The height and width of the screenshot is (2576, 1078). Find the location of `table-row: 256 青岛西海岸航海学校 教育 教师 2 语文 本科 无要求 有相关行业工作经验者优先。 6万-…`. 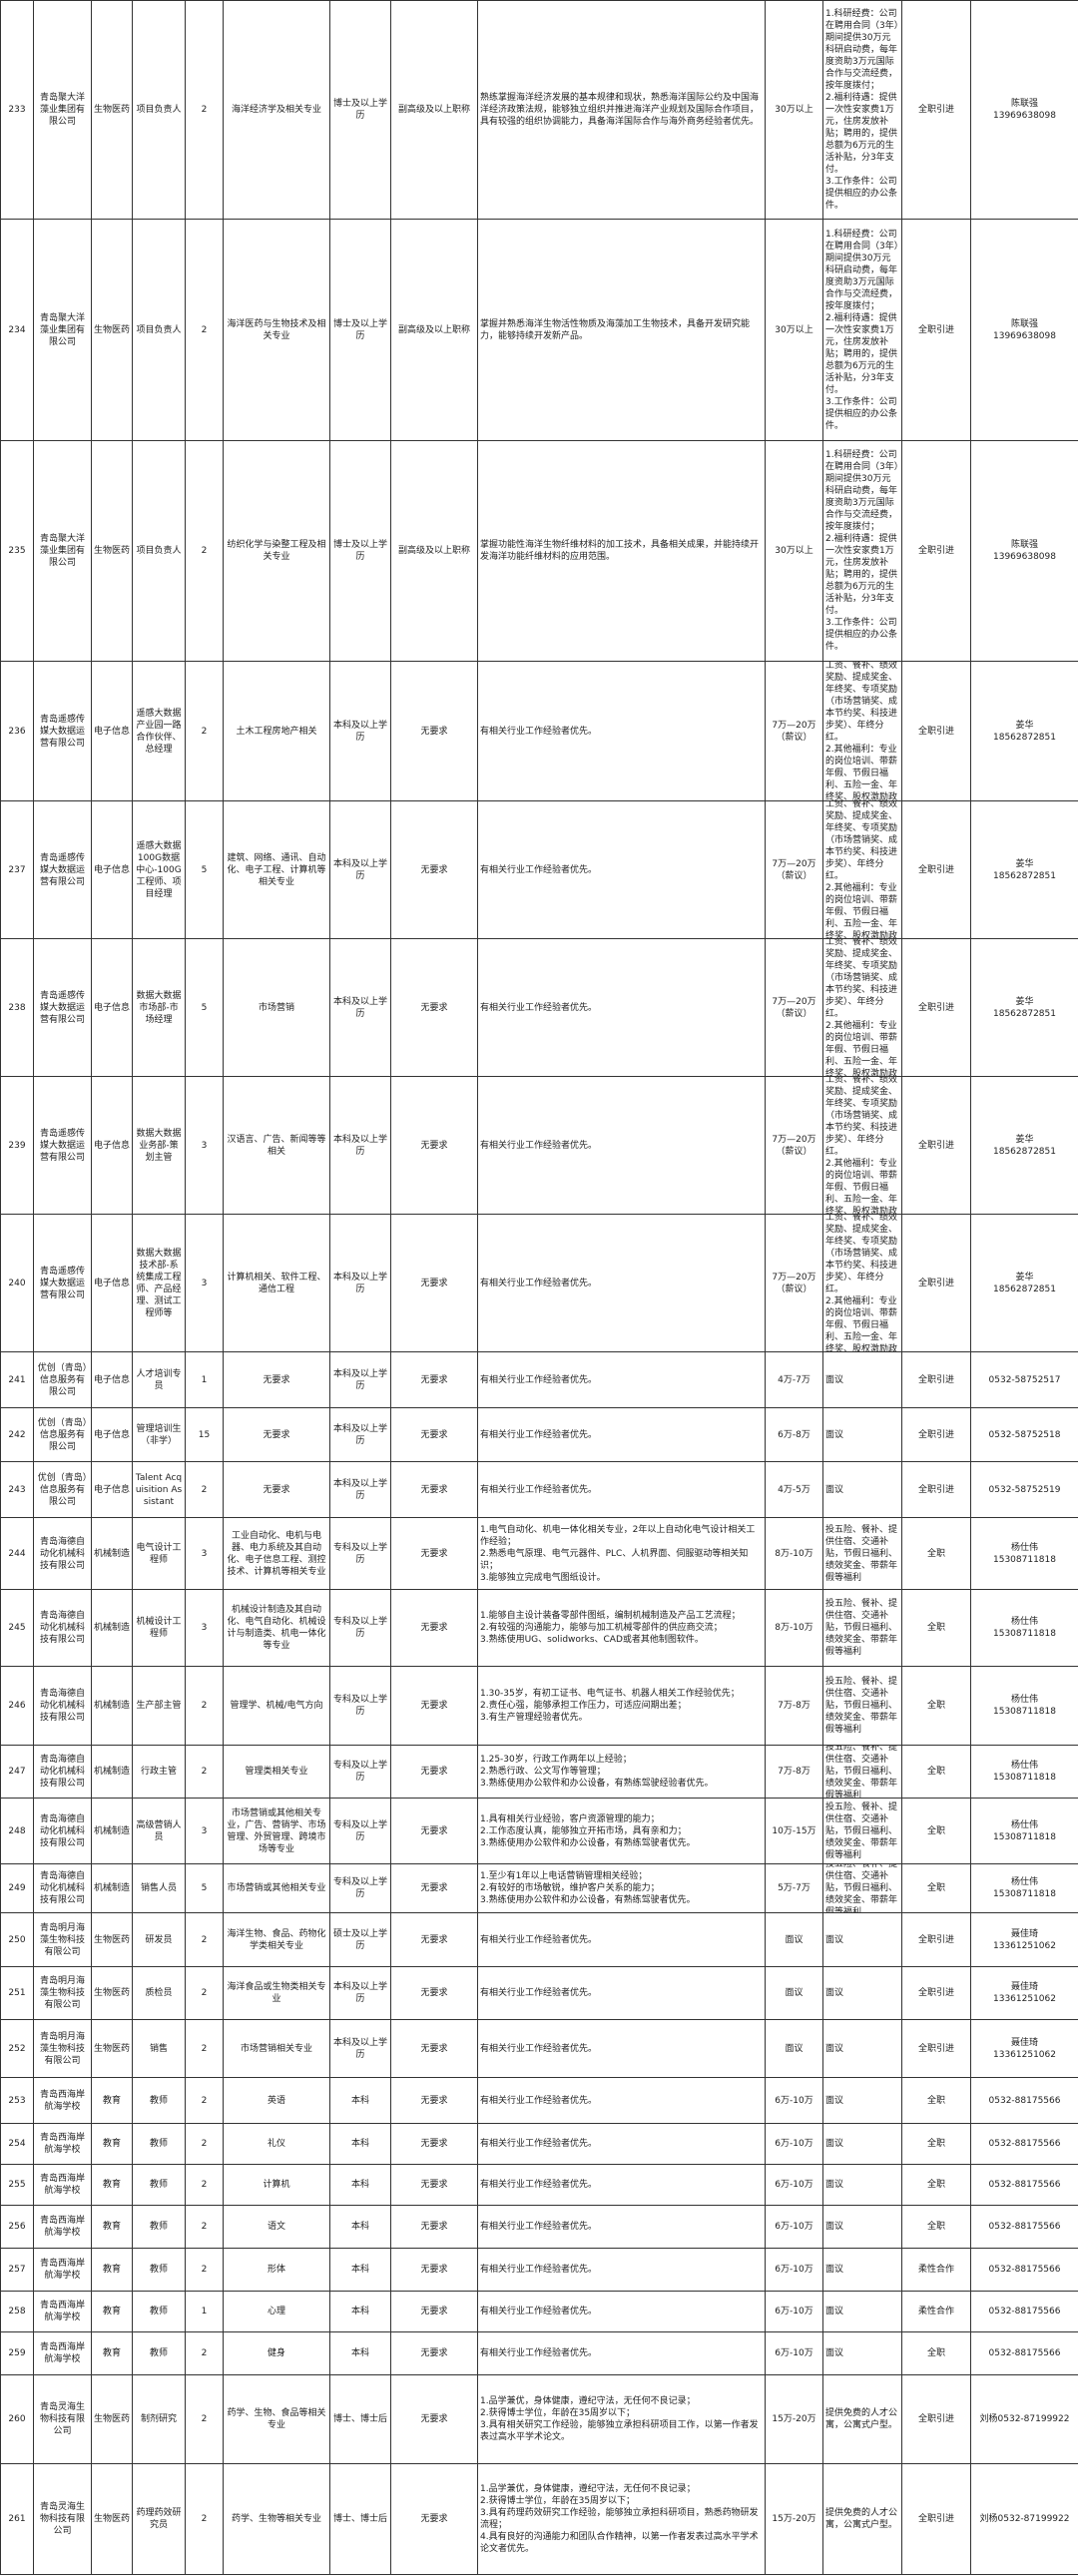

table-row: 256 青岛西海岸航海学校 教育 教师 2 语文 本科 无要求 有相关行业工作经验者优先。 6万-… is located at coordinates (539, 2227).